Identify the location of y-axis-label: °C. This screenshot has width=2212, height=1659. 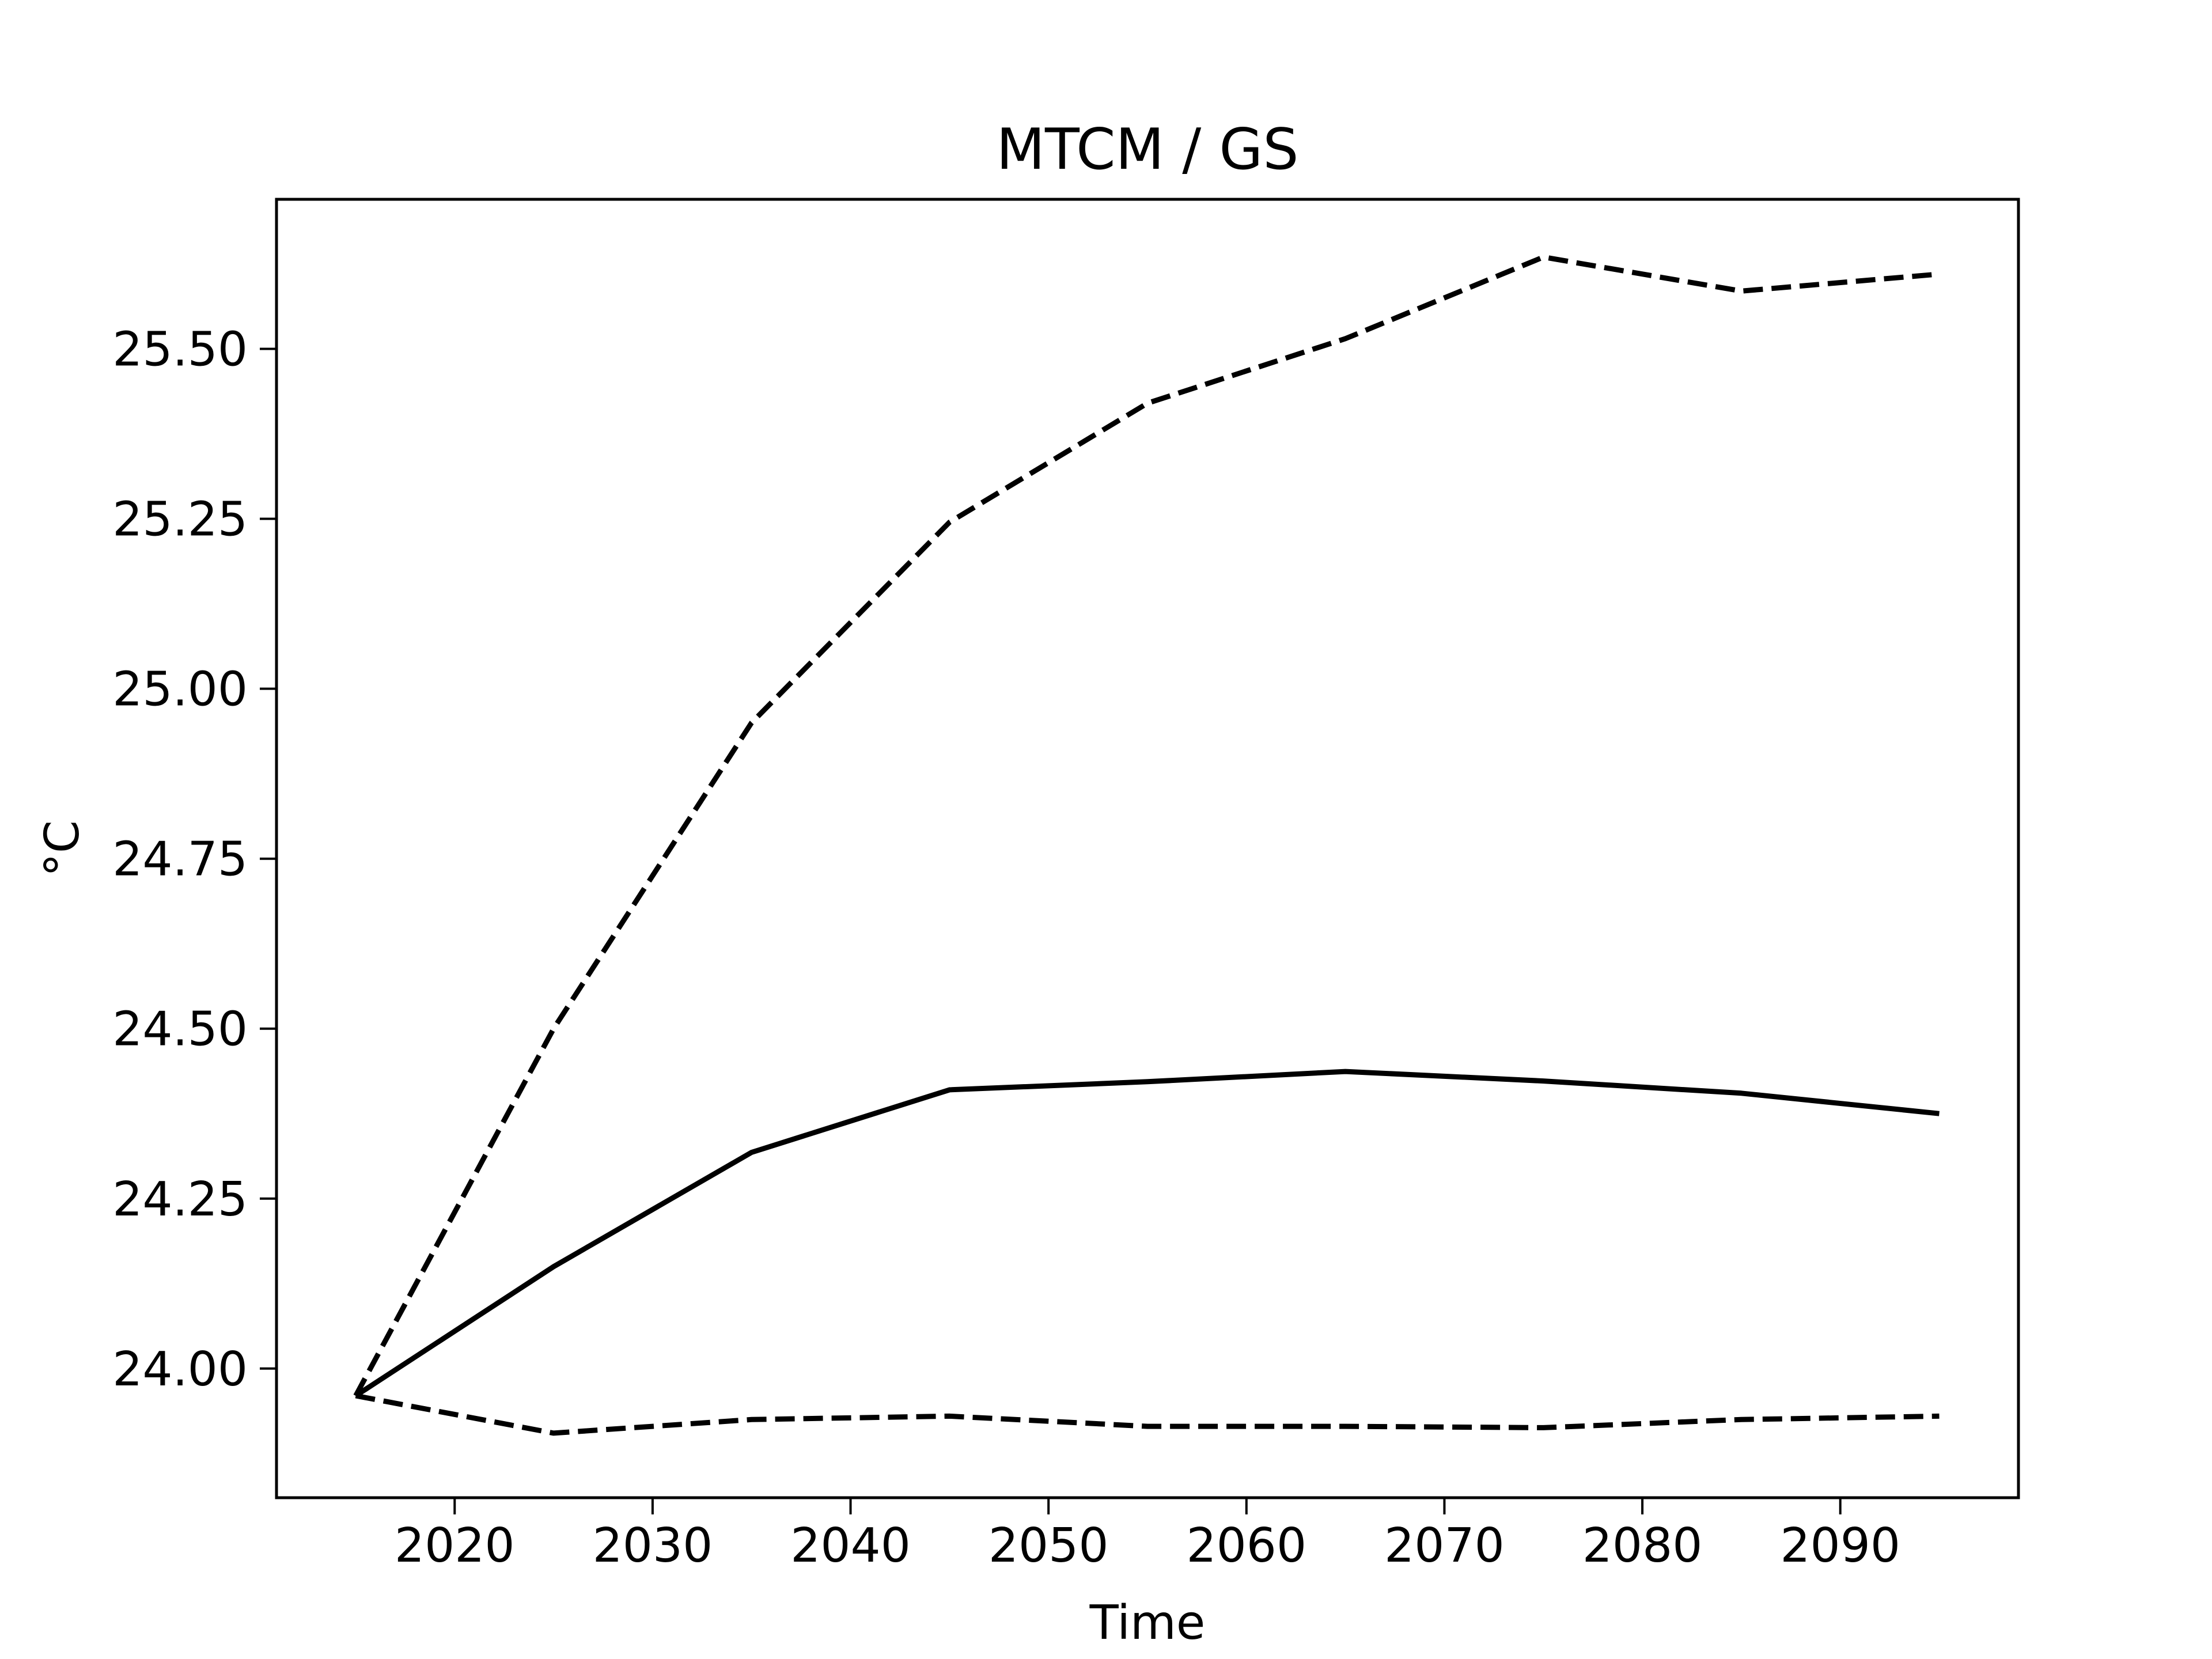
(62, 848).